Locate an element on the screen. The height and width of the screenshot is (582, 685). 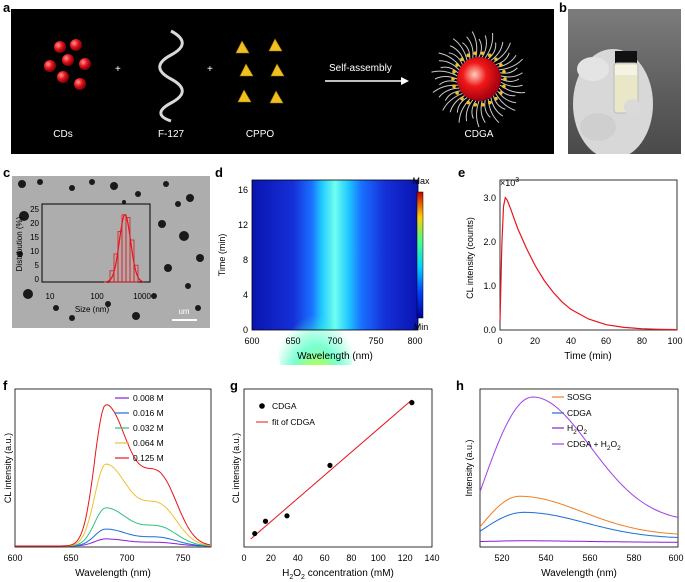
h-xtick-580: 580 is located at coordinates (633, 558).